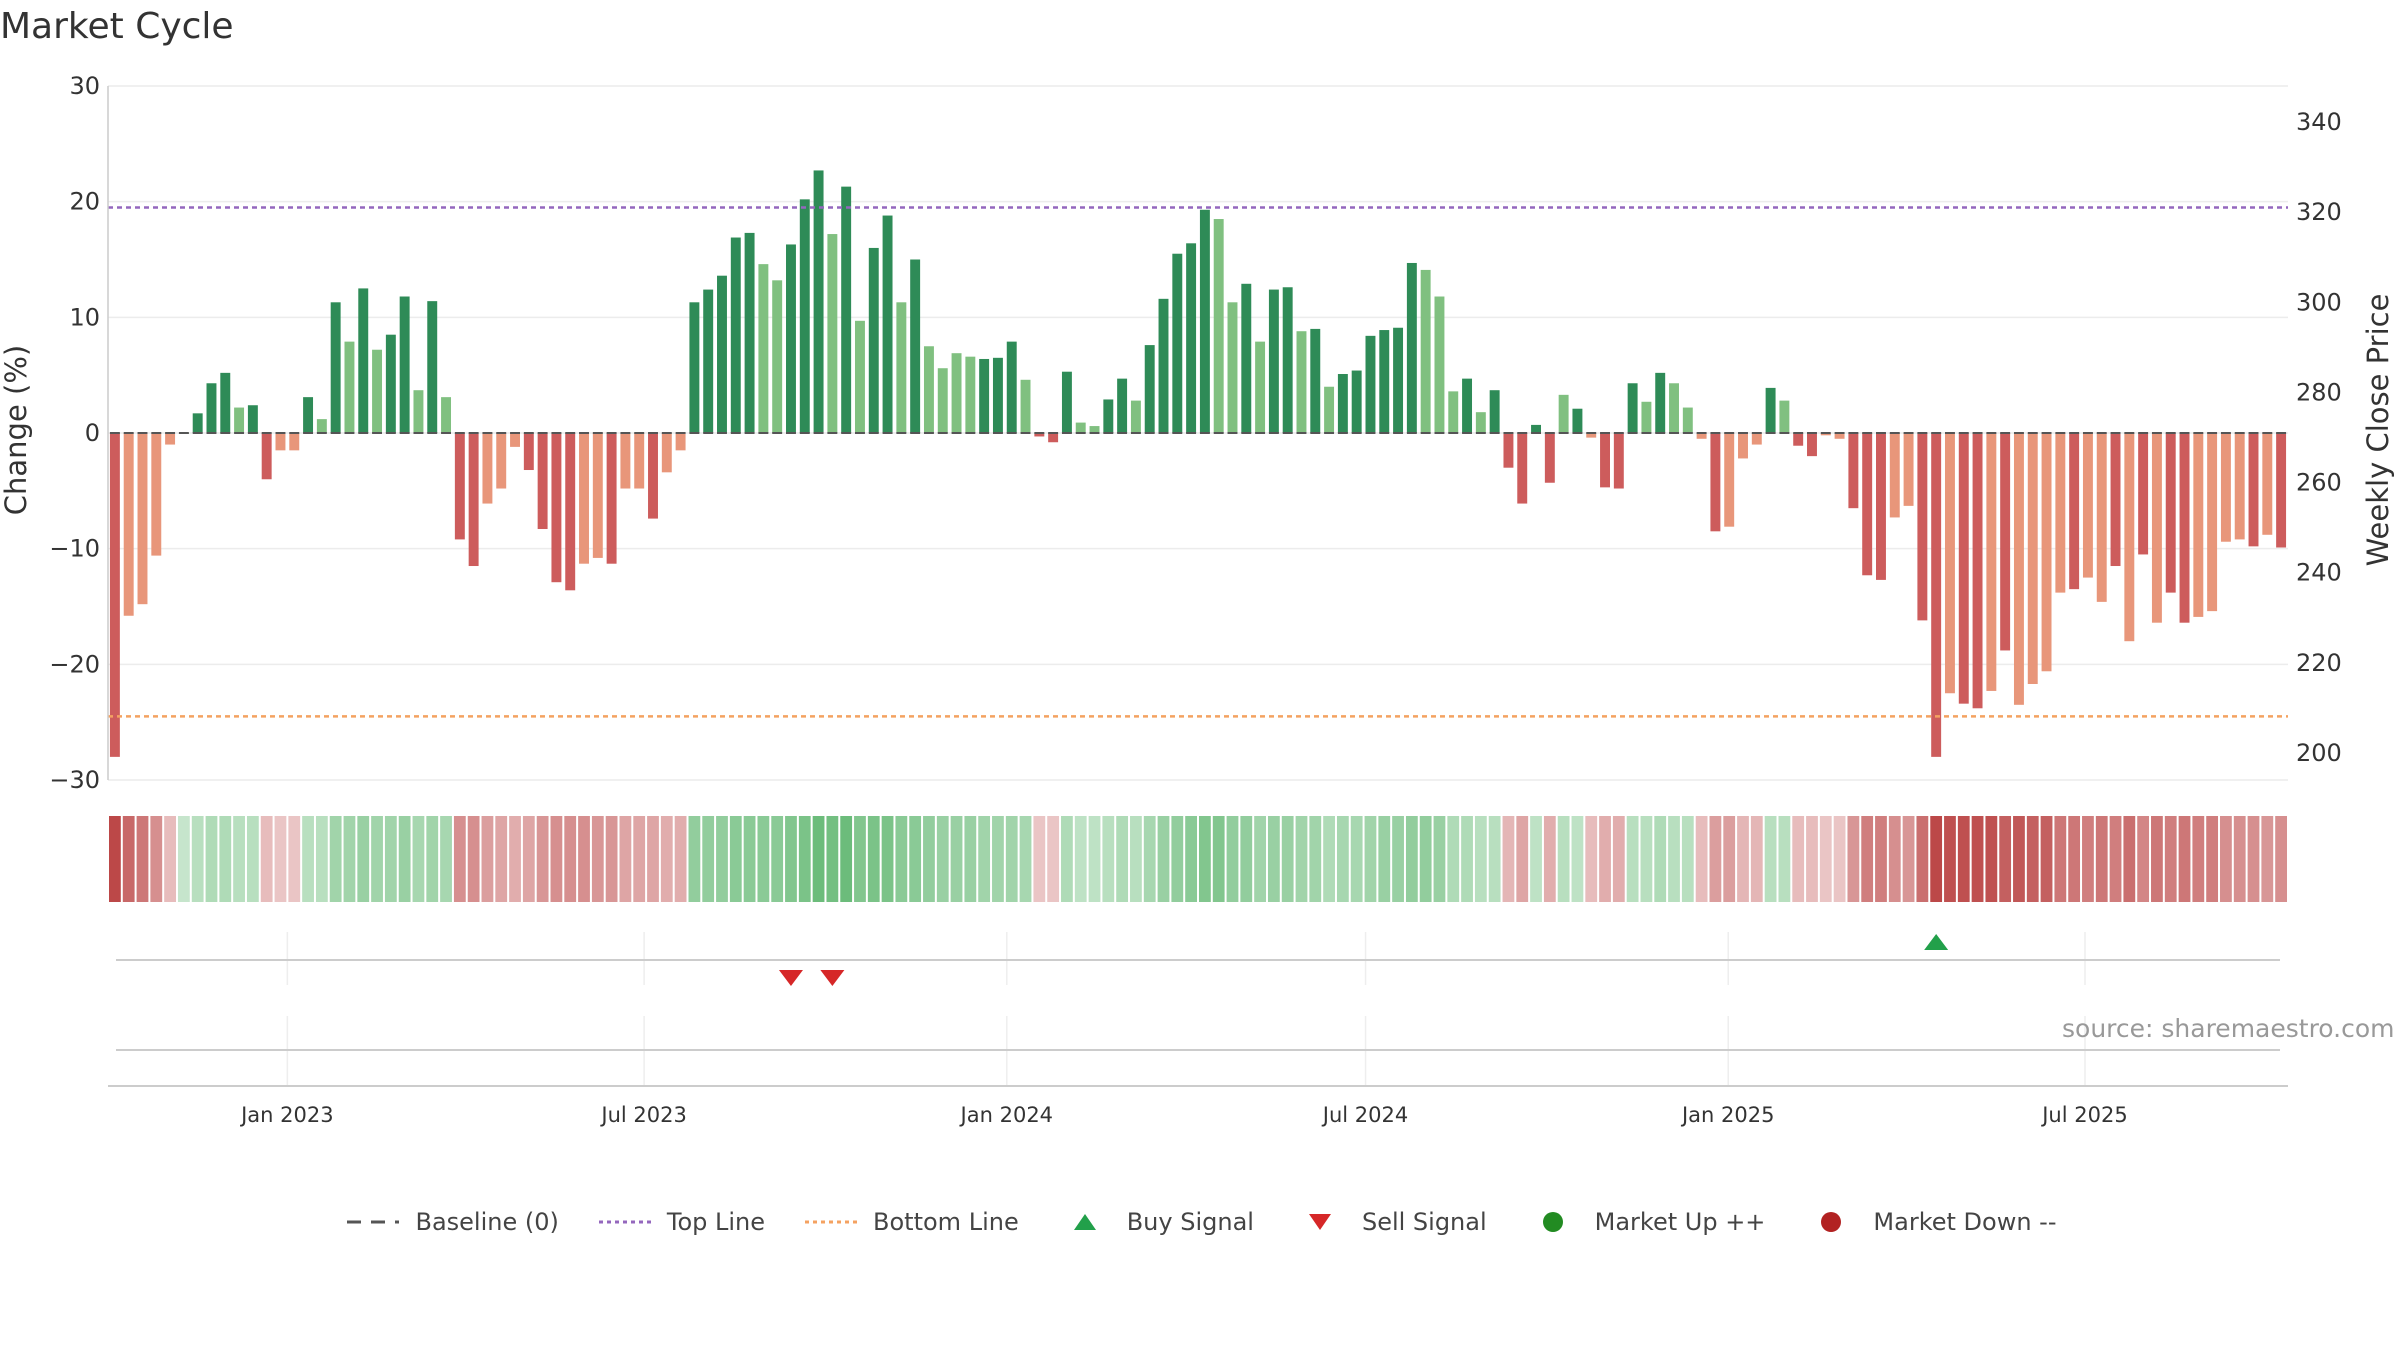  I want to click on legend-label: Bottom Line, so click(946, 1222).